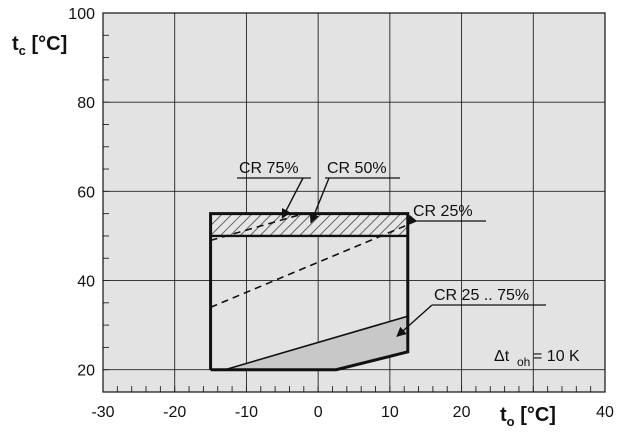 This screenshot has height=436, width=627. Describe the element at coordinates (86, 371) in the screenshot. I see `y-tick-label: 20` at that location.